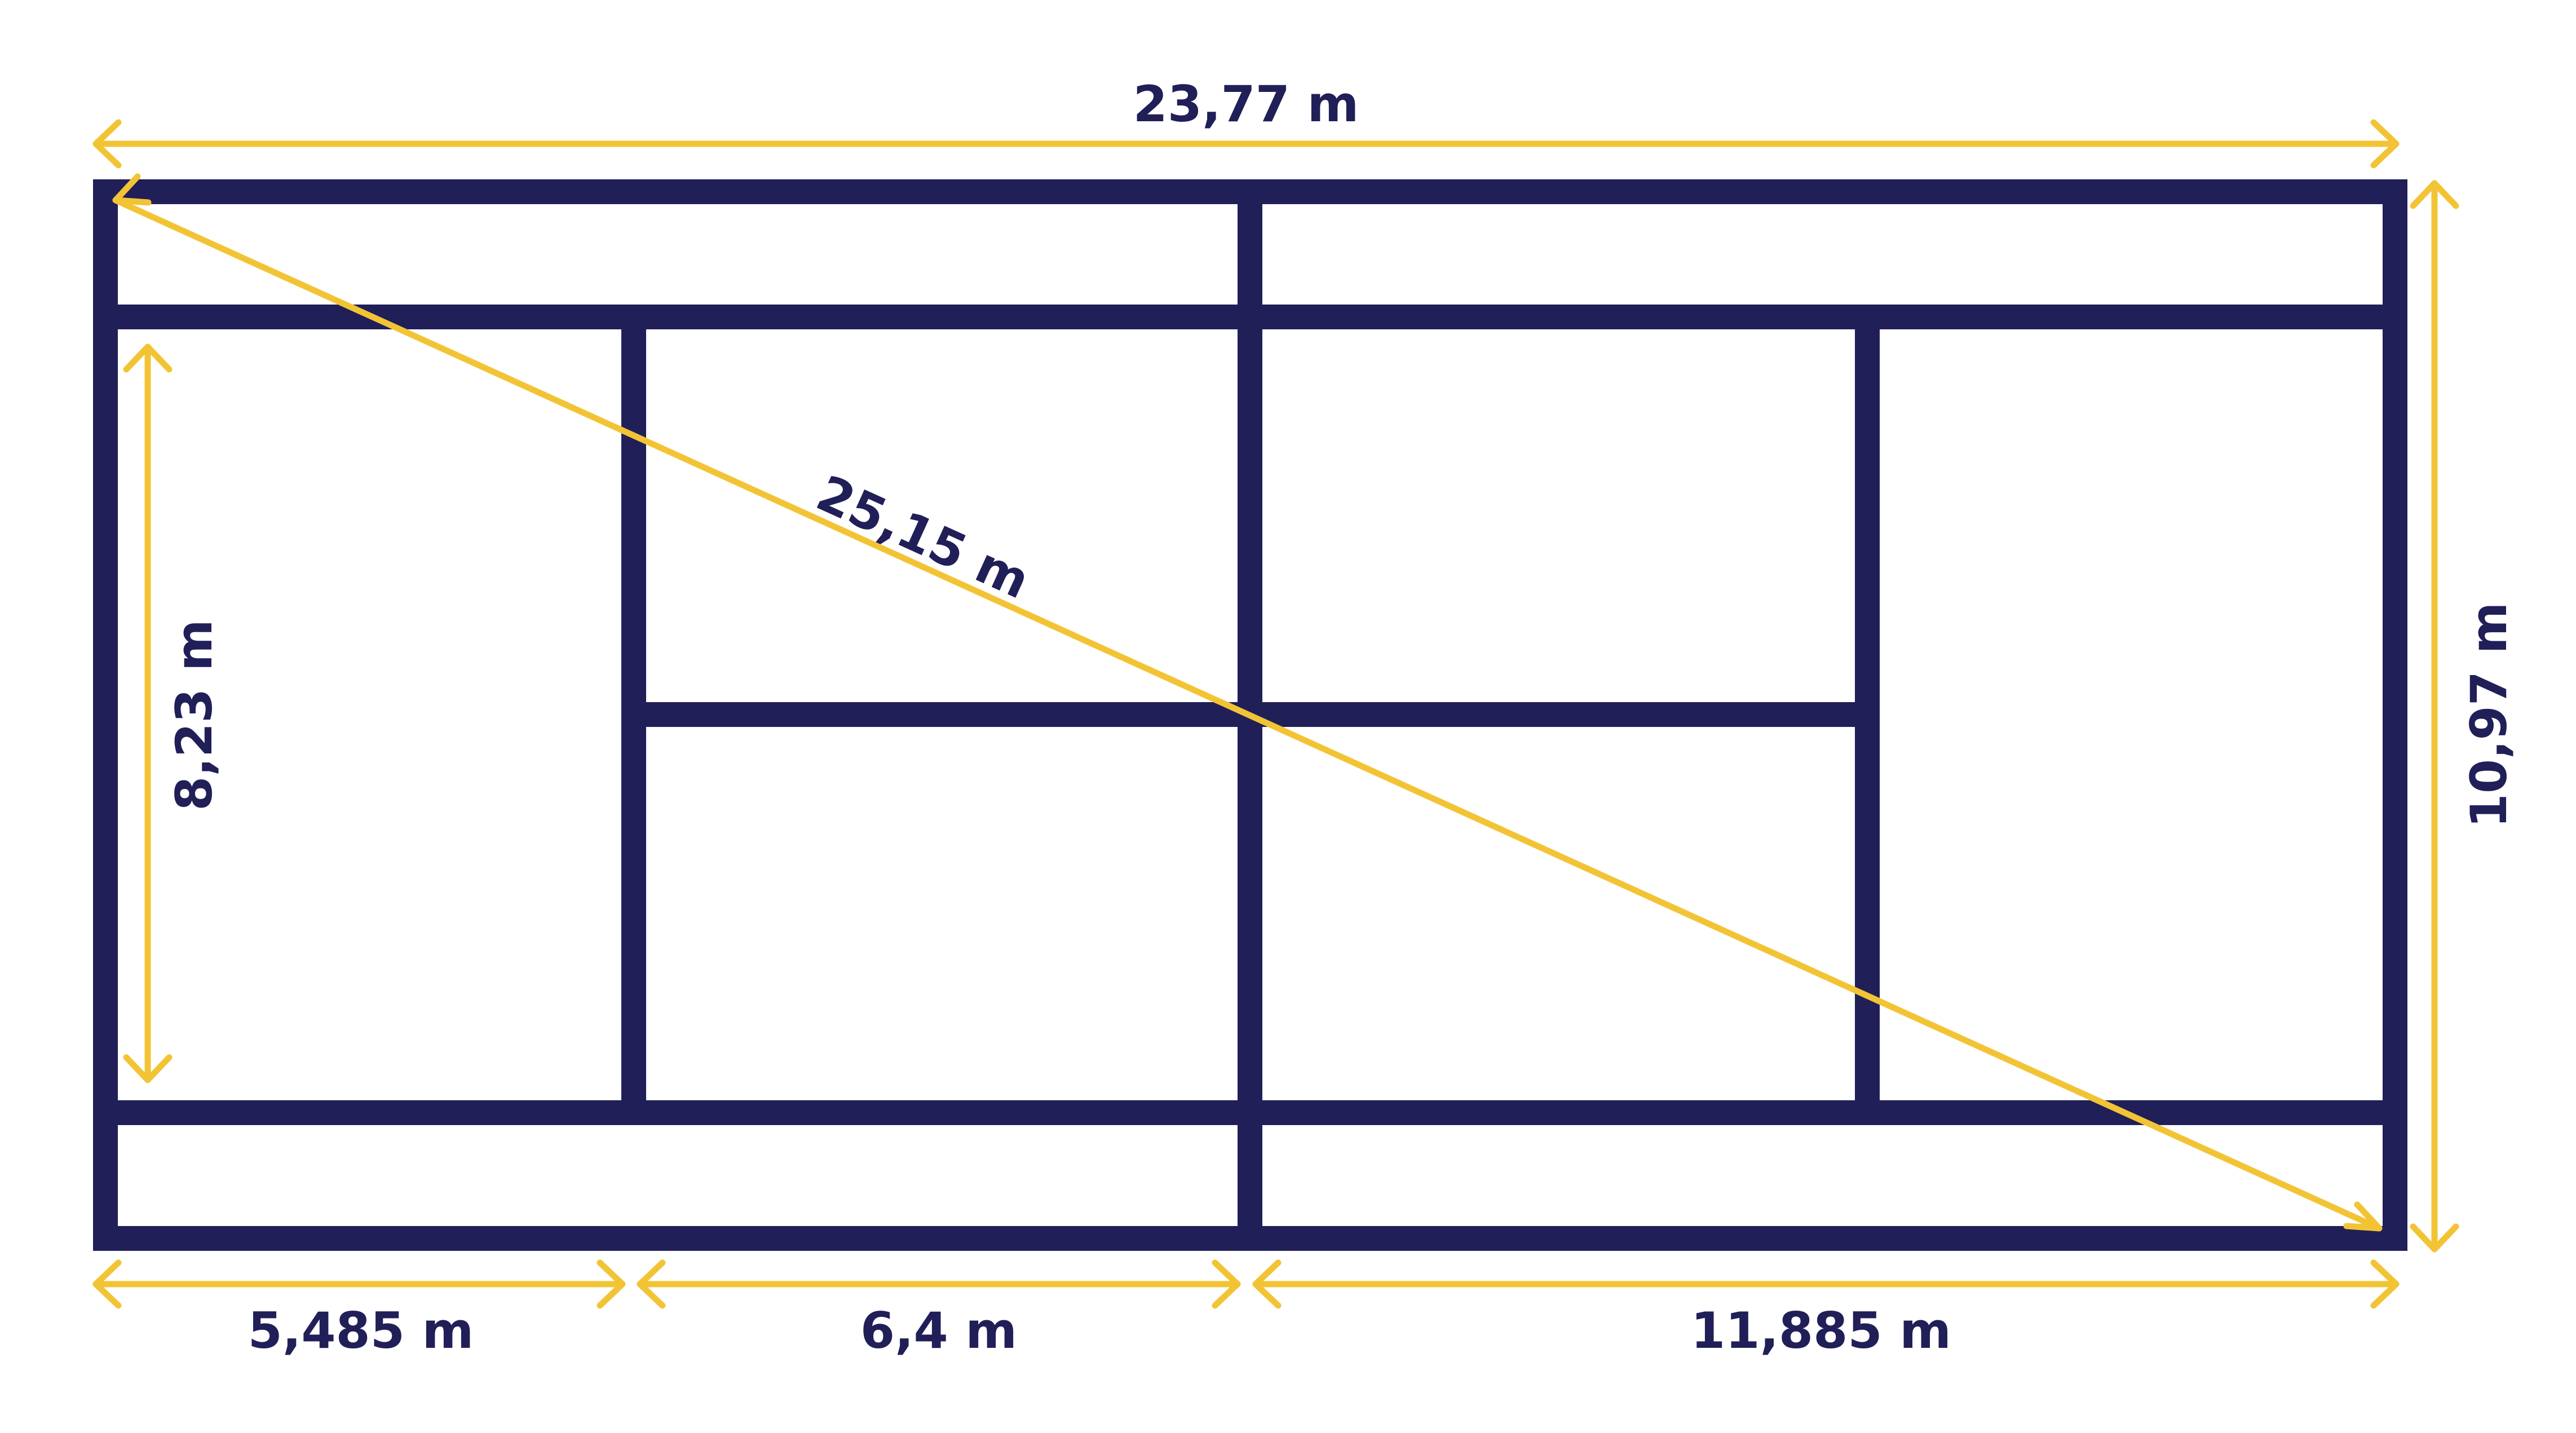 The height and width of the screenshot is (1433, 2576). What do you see at coordinates (1821, 1331) in the screenshot?
I see `label-half-court-length: 11,885 m` at bounding box center [1821, 1331].